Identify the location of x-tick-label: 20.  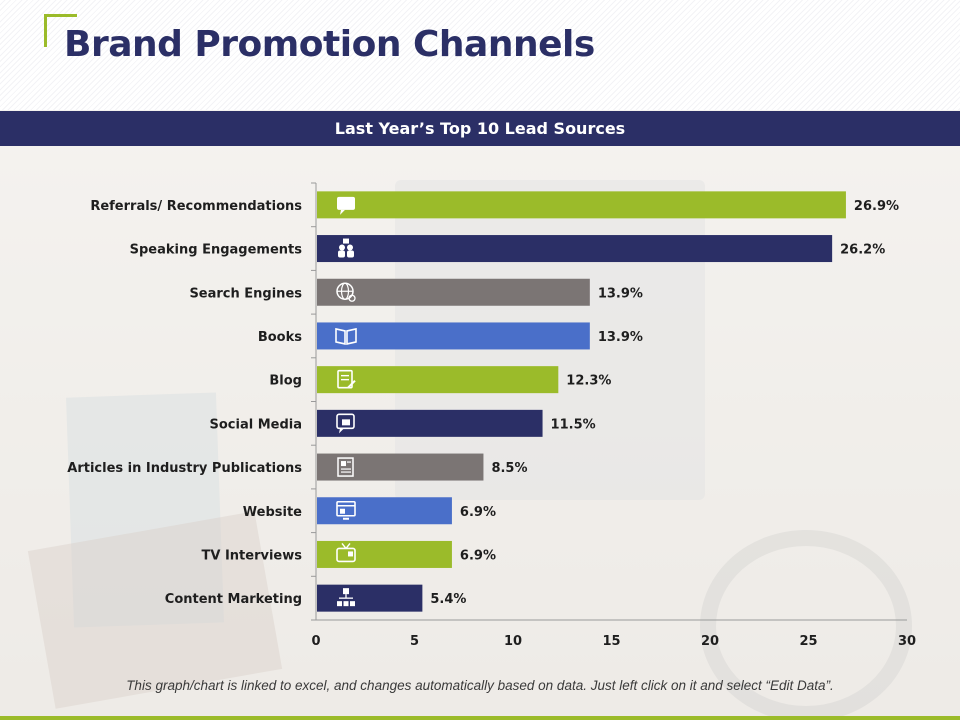
(710, 641).